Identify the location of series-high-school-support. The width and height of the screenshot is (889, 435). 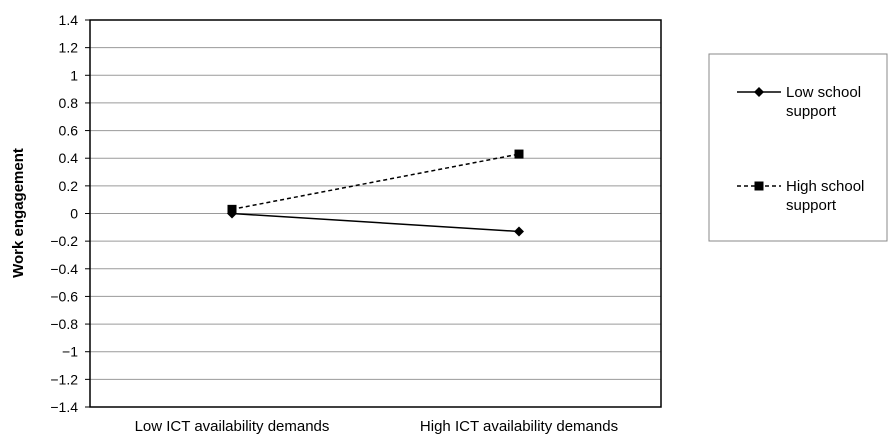
(375, 181).